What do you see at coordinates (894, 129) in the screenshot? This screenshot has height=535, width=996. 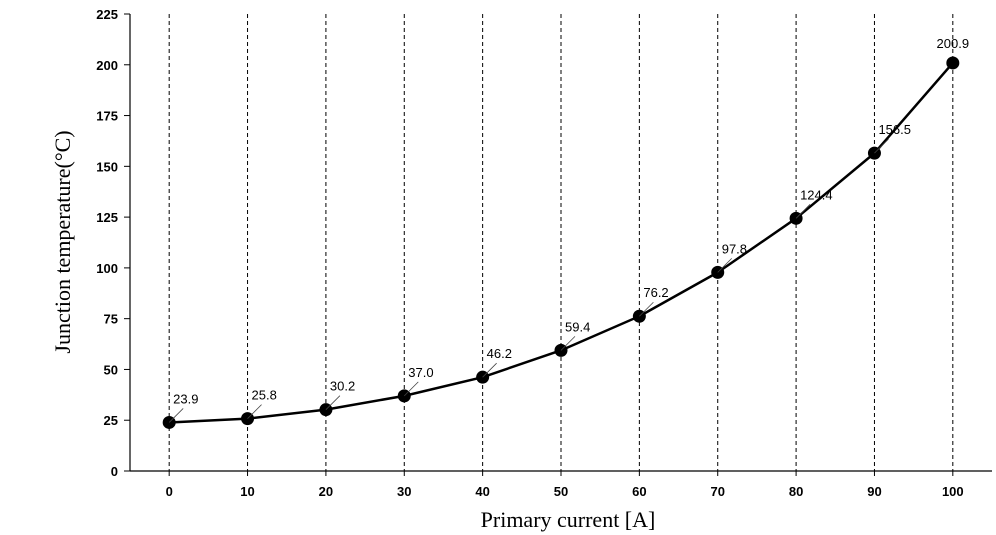 I see `data-label: 156.5` at bounding box center [894, 129].